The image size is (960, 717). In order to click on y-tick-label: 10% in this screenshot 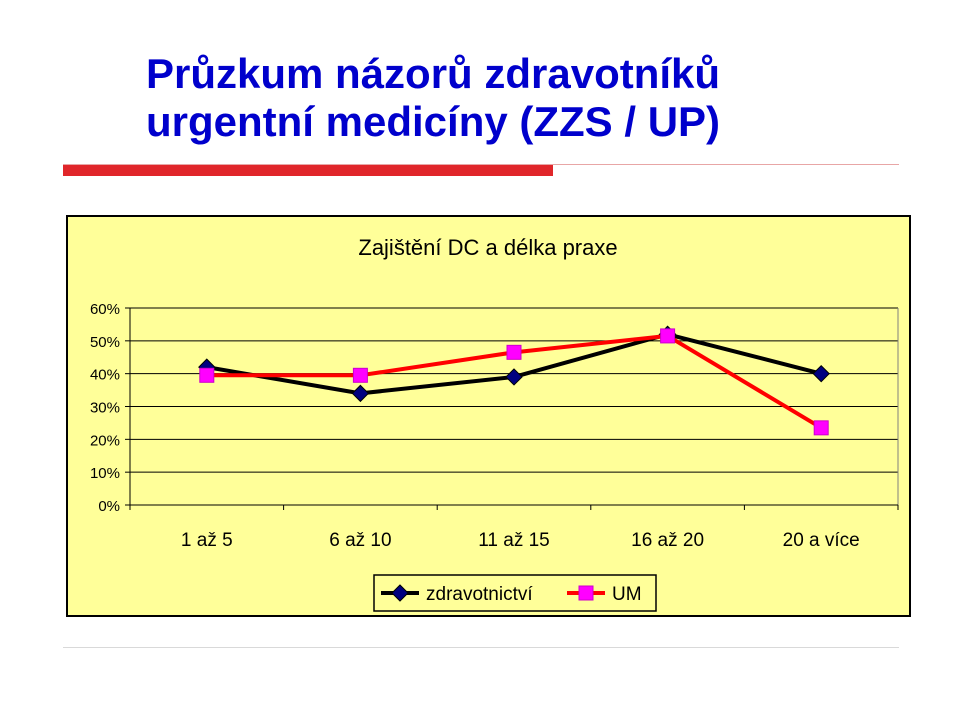, I will do `click(105, 473)`.